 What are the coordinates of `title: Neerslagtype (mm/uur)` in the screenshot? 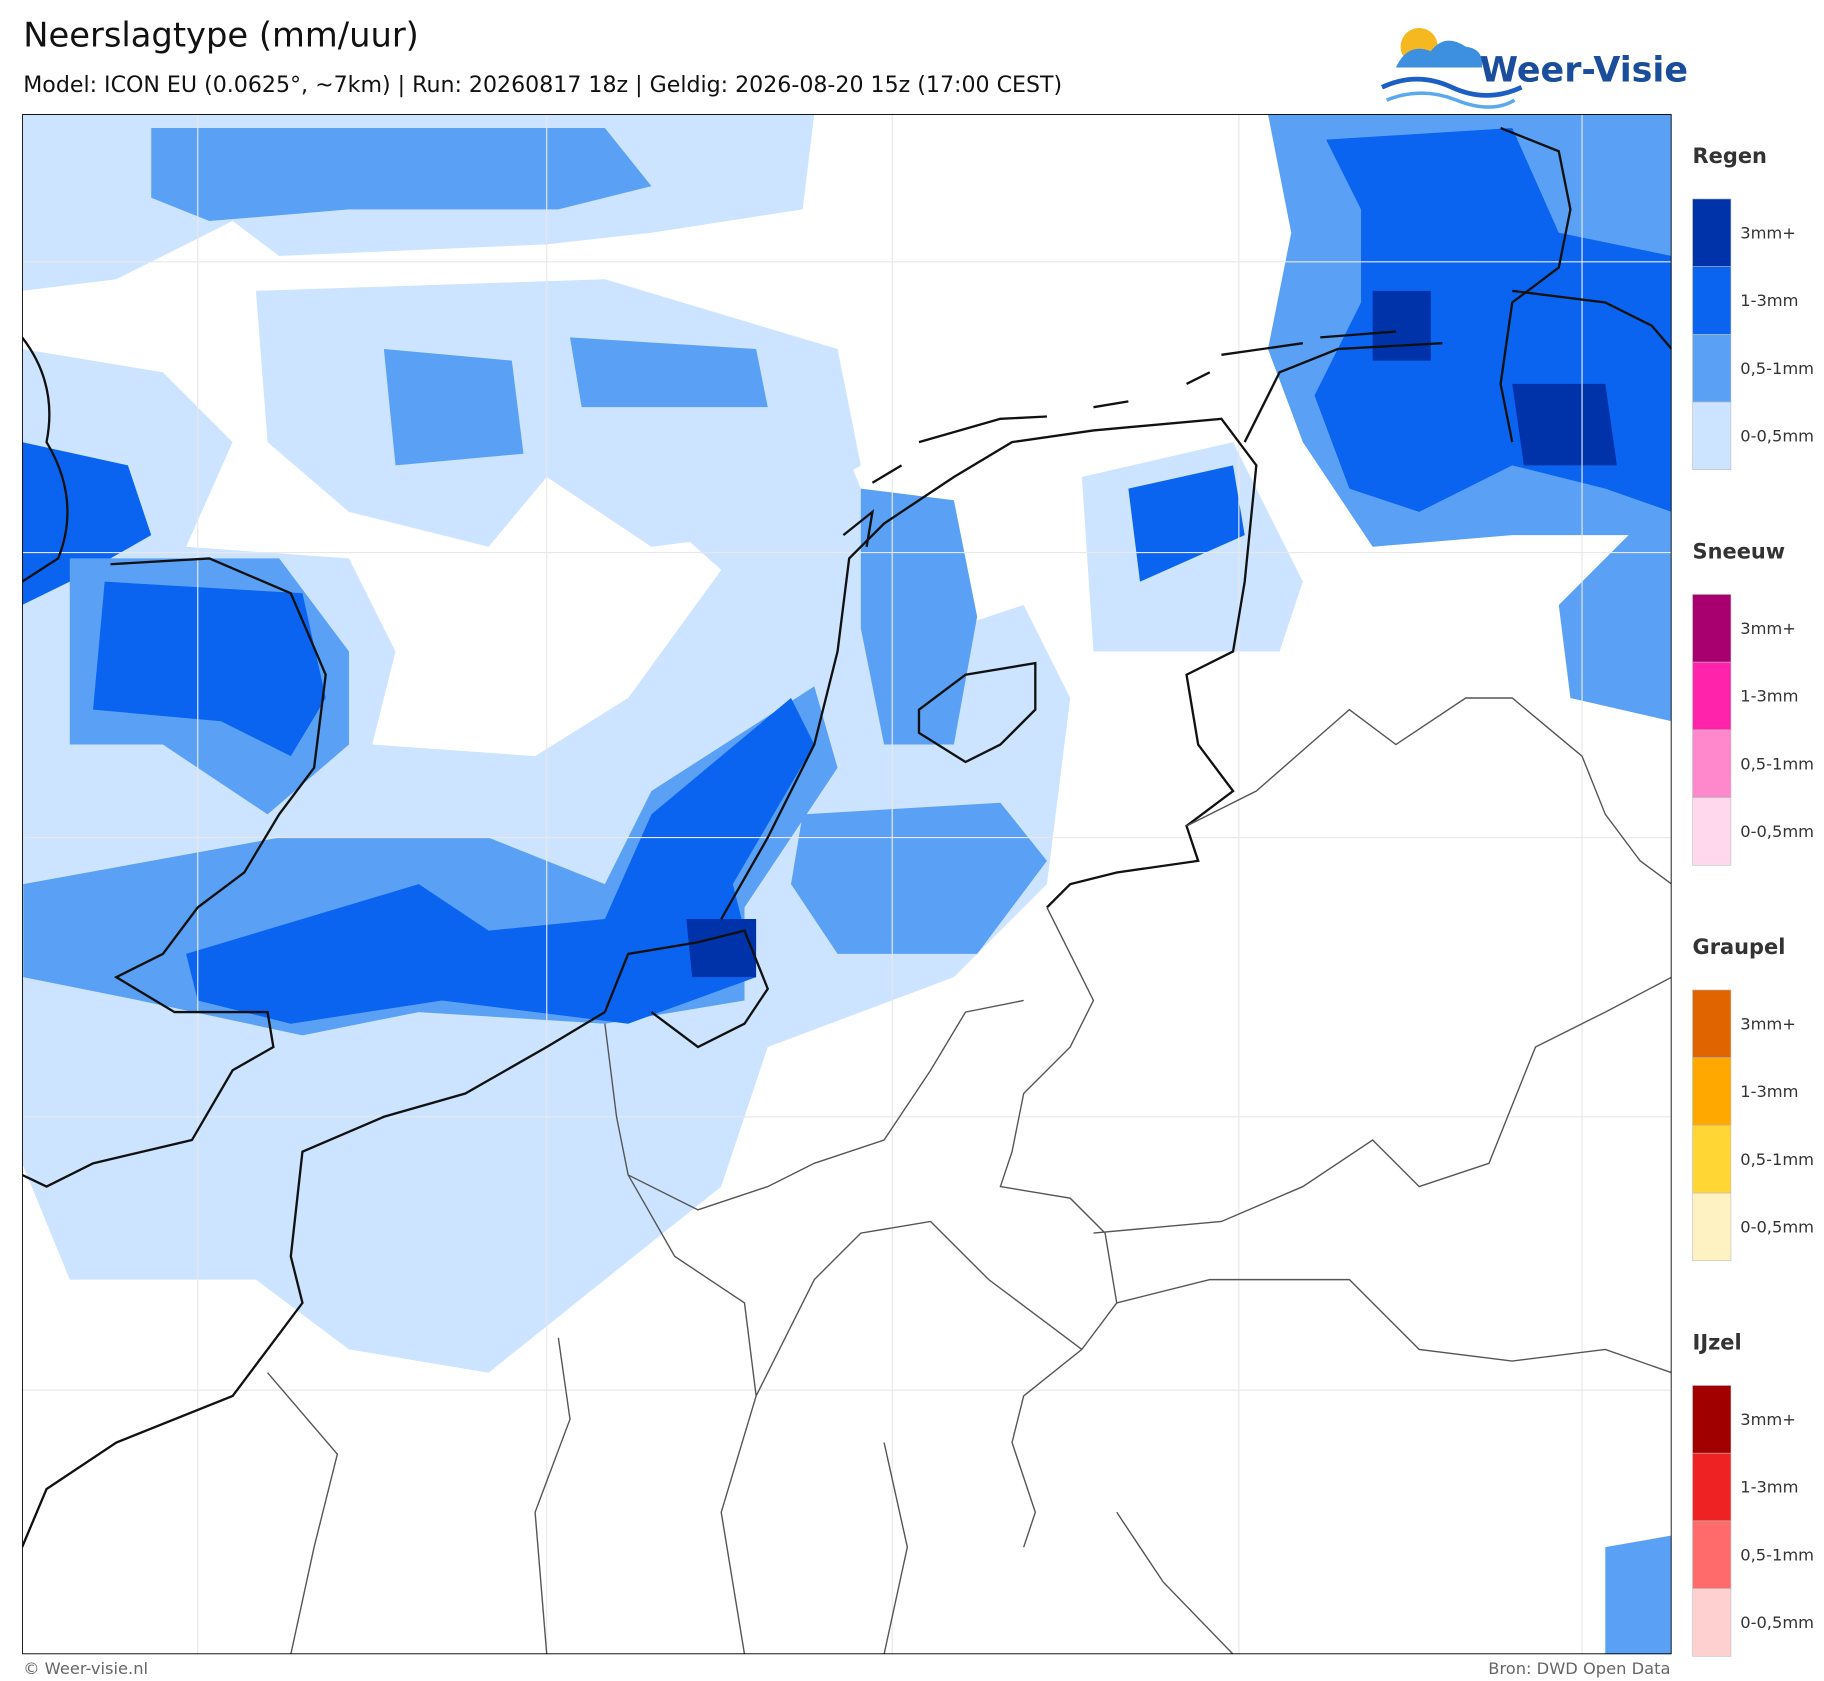 It's located at (221, 35).